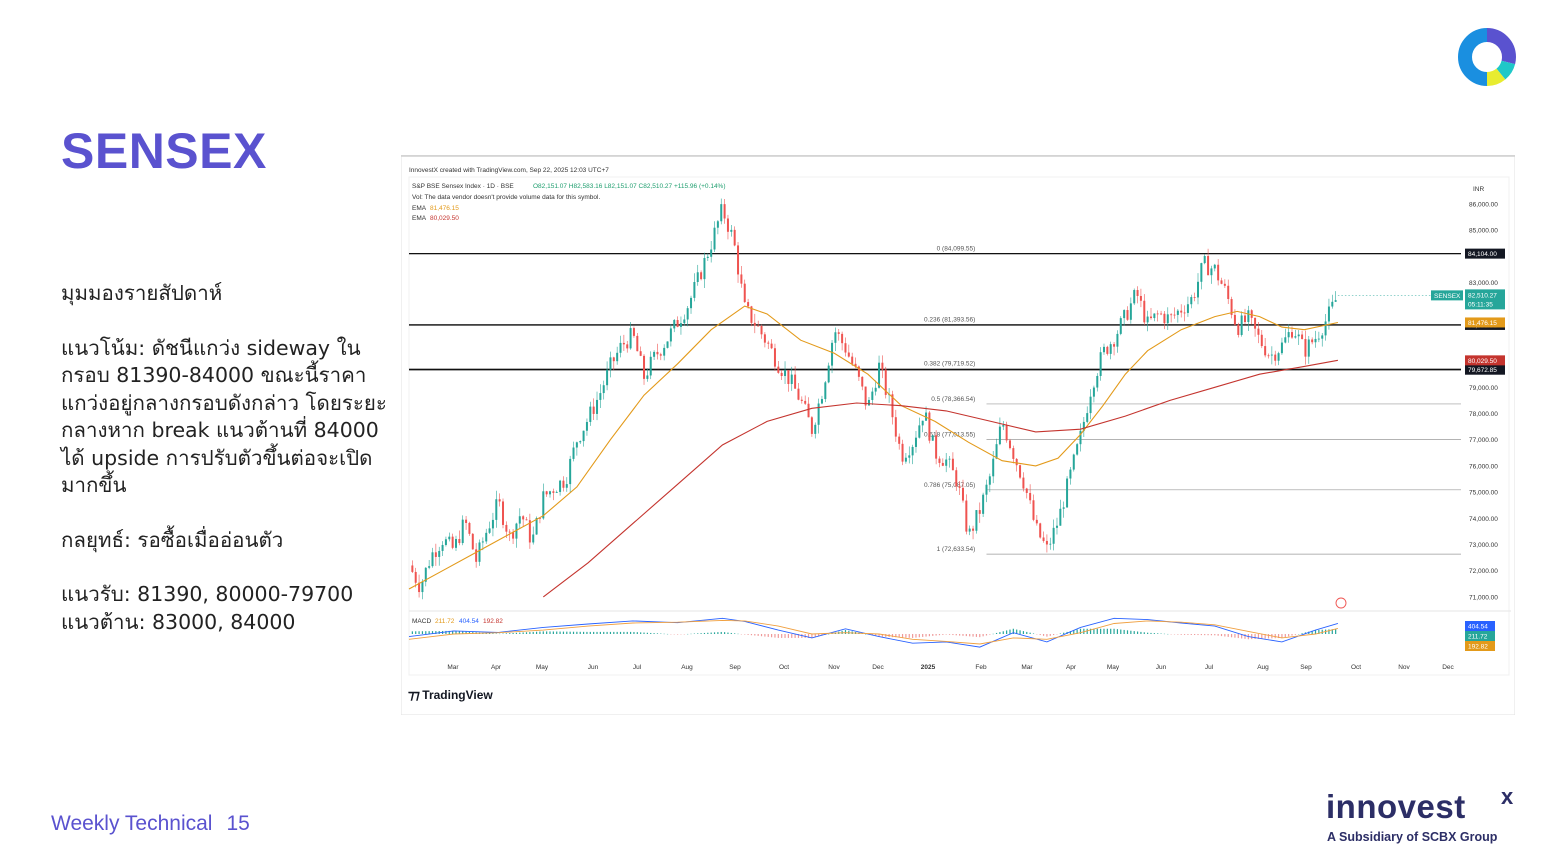 The height and width of the screenshot is (864, 1543). I want to click on price-tag-value-1: 81,476.15, so click(1482, 323).